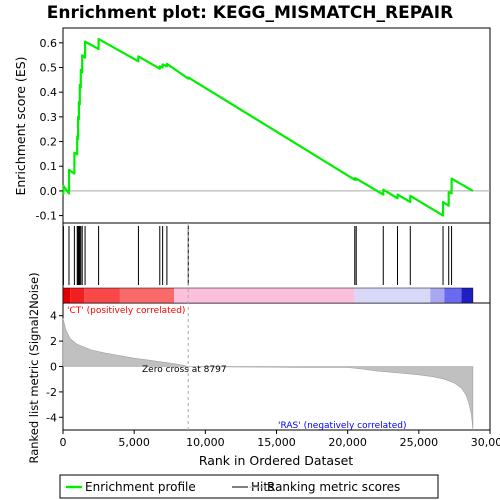 The width and height of the screenshot is (500, 500). What do you see at coordinates (63, 442) in the screenshot?
I see `x-tick-label-0: 0` at bounding box center [63, 442].